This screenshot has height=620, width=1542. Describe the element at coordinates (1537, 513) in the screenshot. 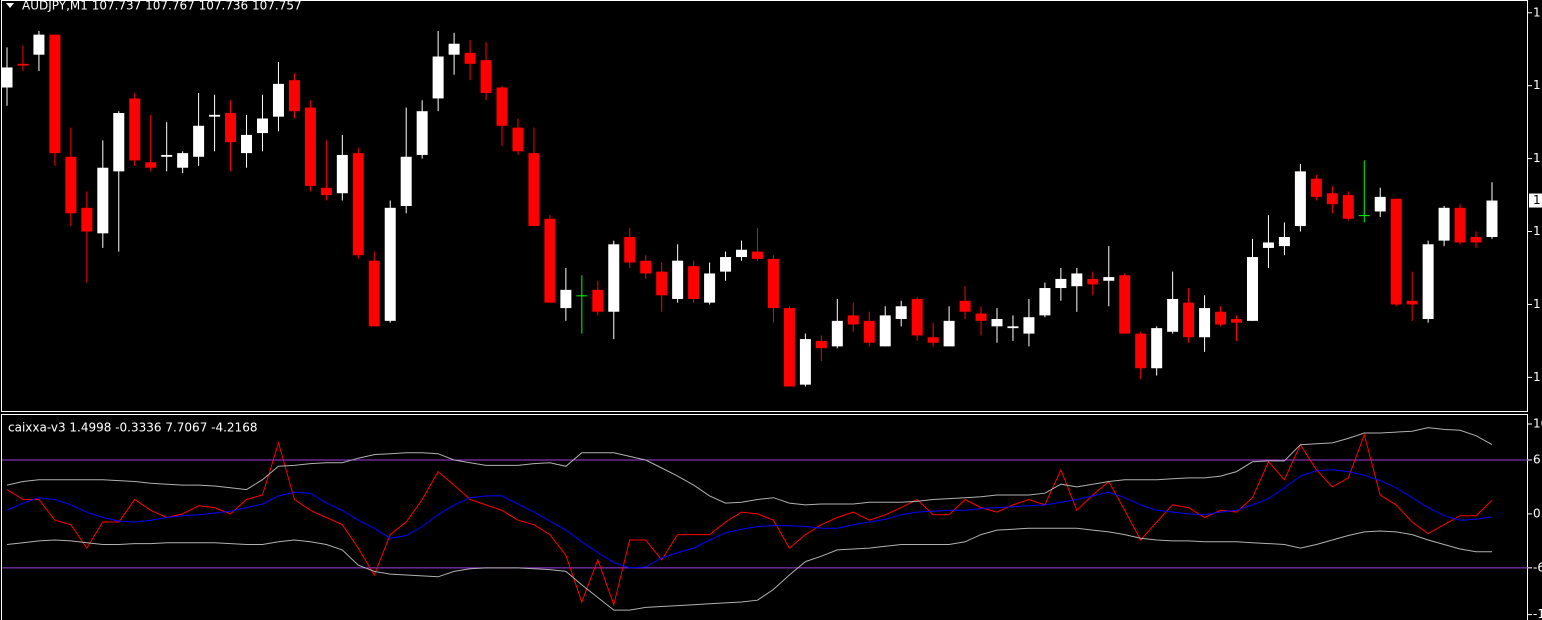

I see `y-tick-label: 0.` at that location.